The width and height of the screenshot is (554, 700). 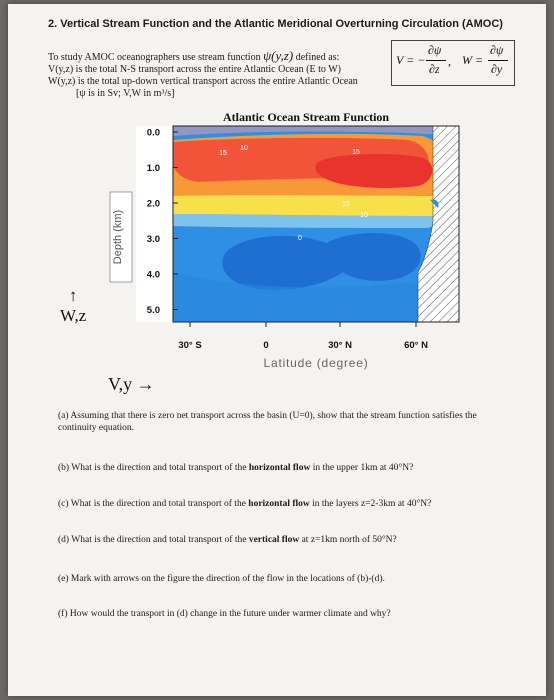 What do you see at coordinates (434, 69) in the screenshot?
I see `v-formula-denominator: ∂z` at bounding box center [434, 69].